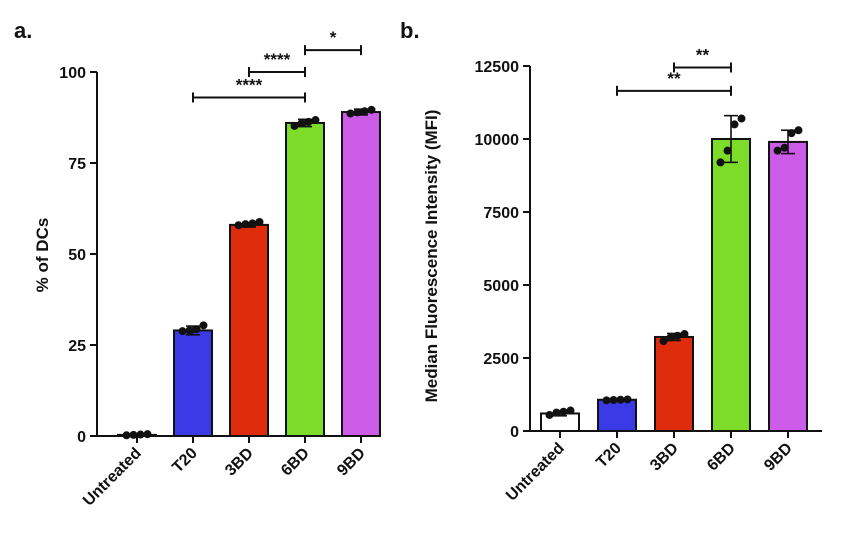 The height and width of the screenshot is (547, 851). Describe the element at coordinates (249, 330) in the screenshot. I see `panel-a-bar-3bd` at that location.